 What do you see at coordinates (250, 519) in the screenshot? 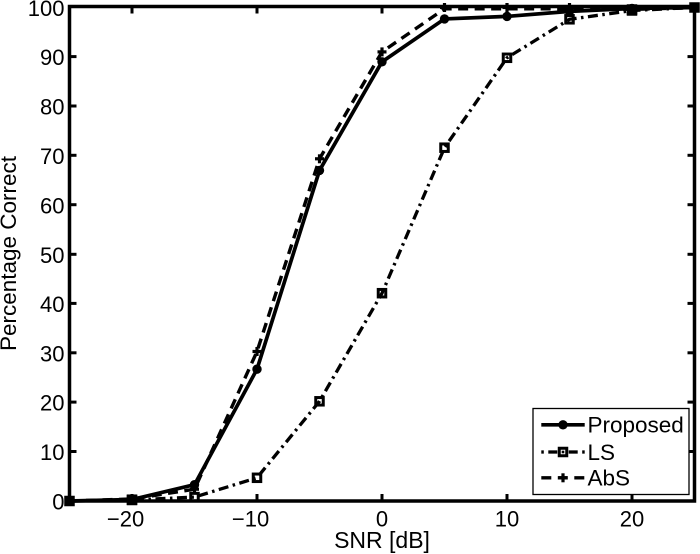
I see `svg-text: −10` at bounding box center [250, 519].